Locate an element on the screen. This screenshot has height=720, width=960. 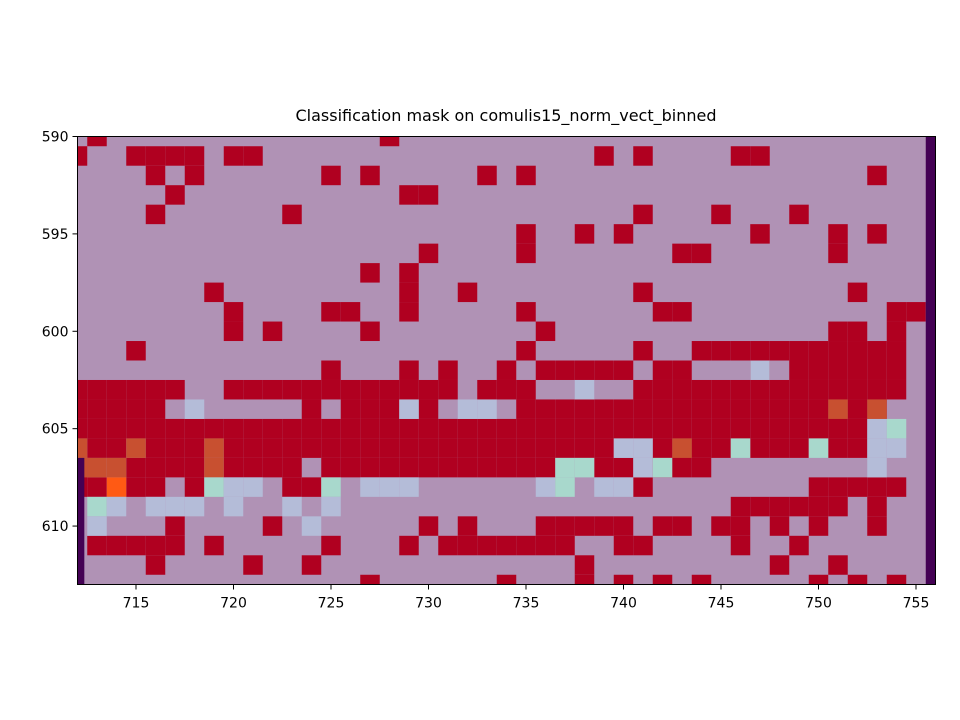
x-tick-label: 715 is located at coordinates (136, 604).